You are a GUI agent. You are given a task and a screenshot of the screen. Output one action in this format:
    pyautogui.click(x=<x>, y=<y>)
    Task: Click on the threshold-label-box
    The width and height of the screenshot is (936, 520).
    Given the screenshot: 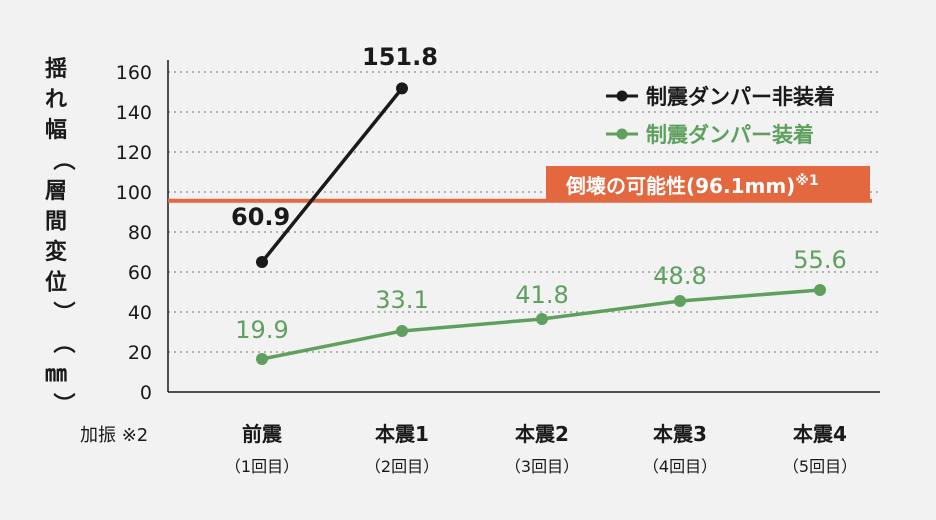 What is the action you would take?
    pyautogui.click(x=708, y=184)
    